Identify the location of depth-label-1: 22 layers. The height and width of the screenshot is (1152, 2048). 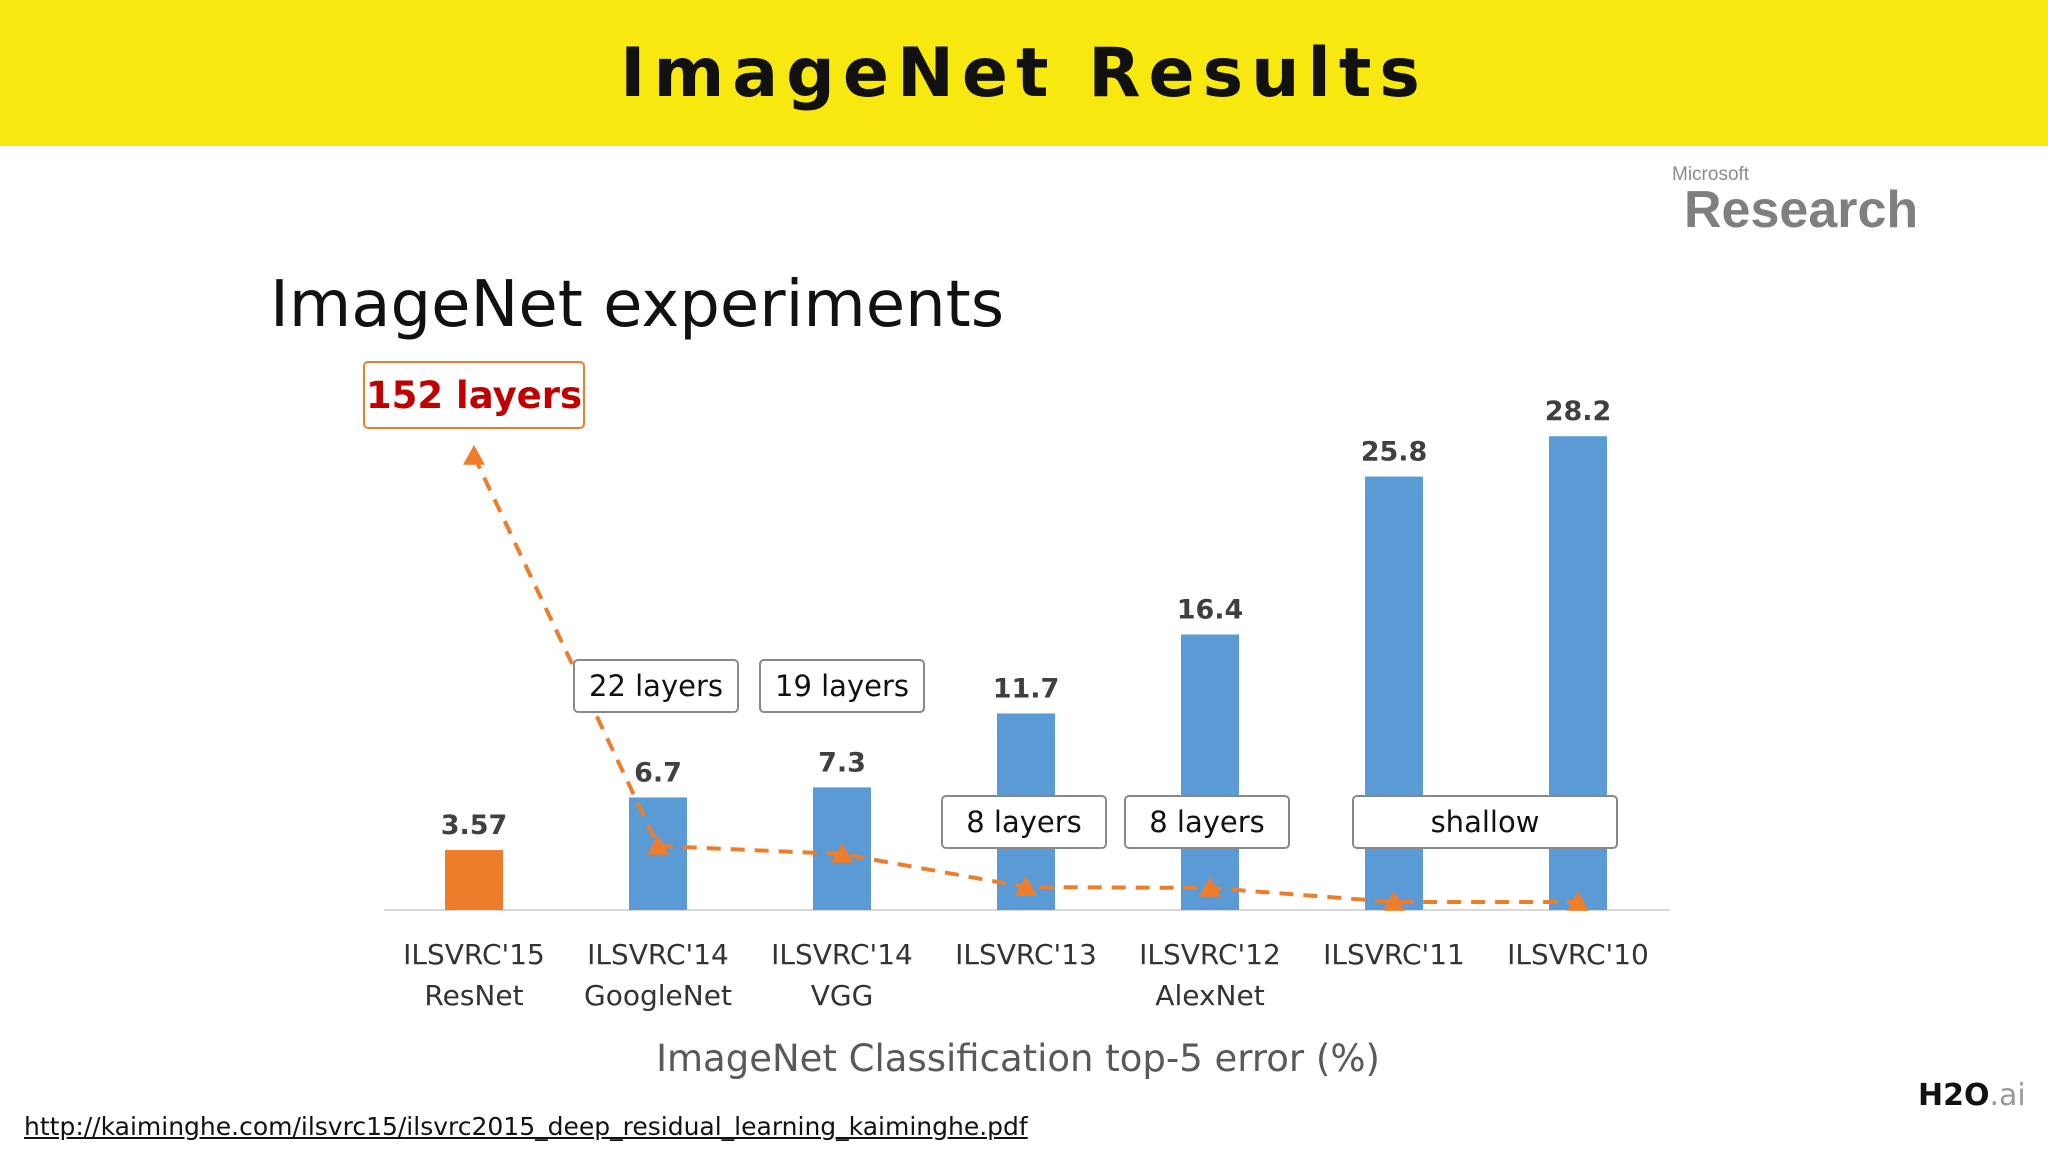
(656, 686).